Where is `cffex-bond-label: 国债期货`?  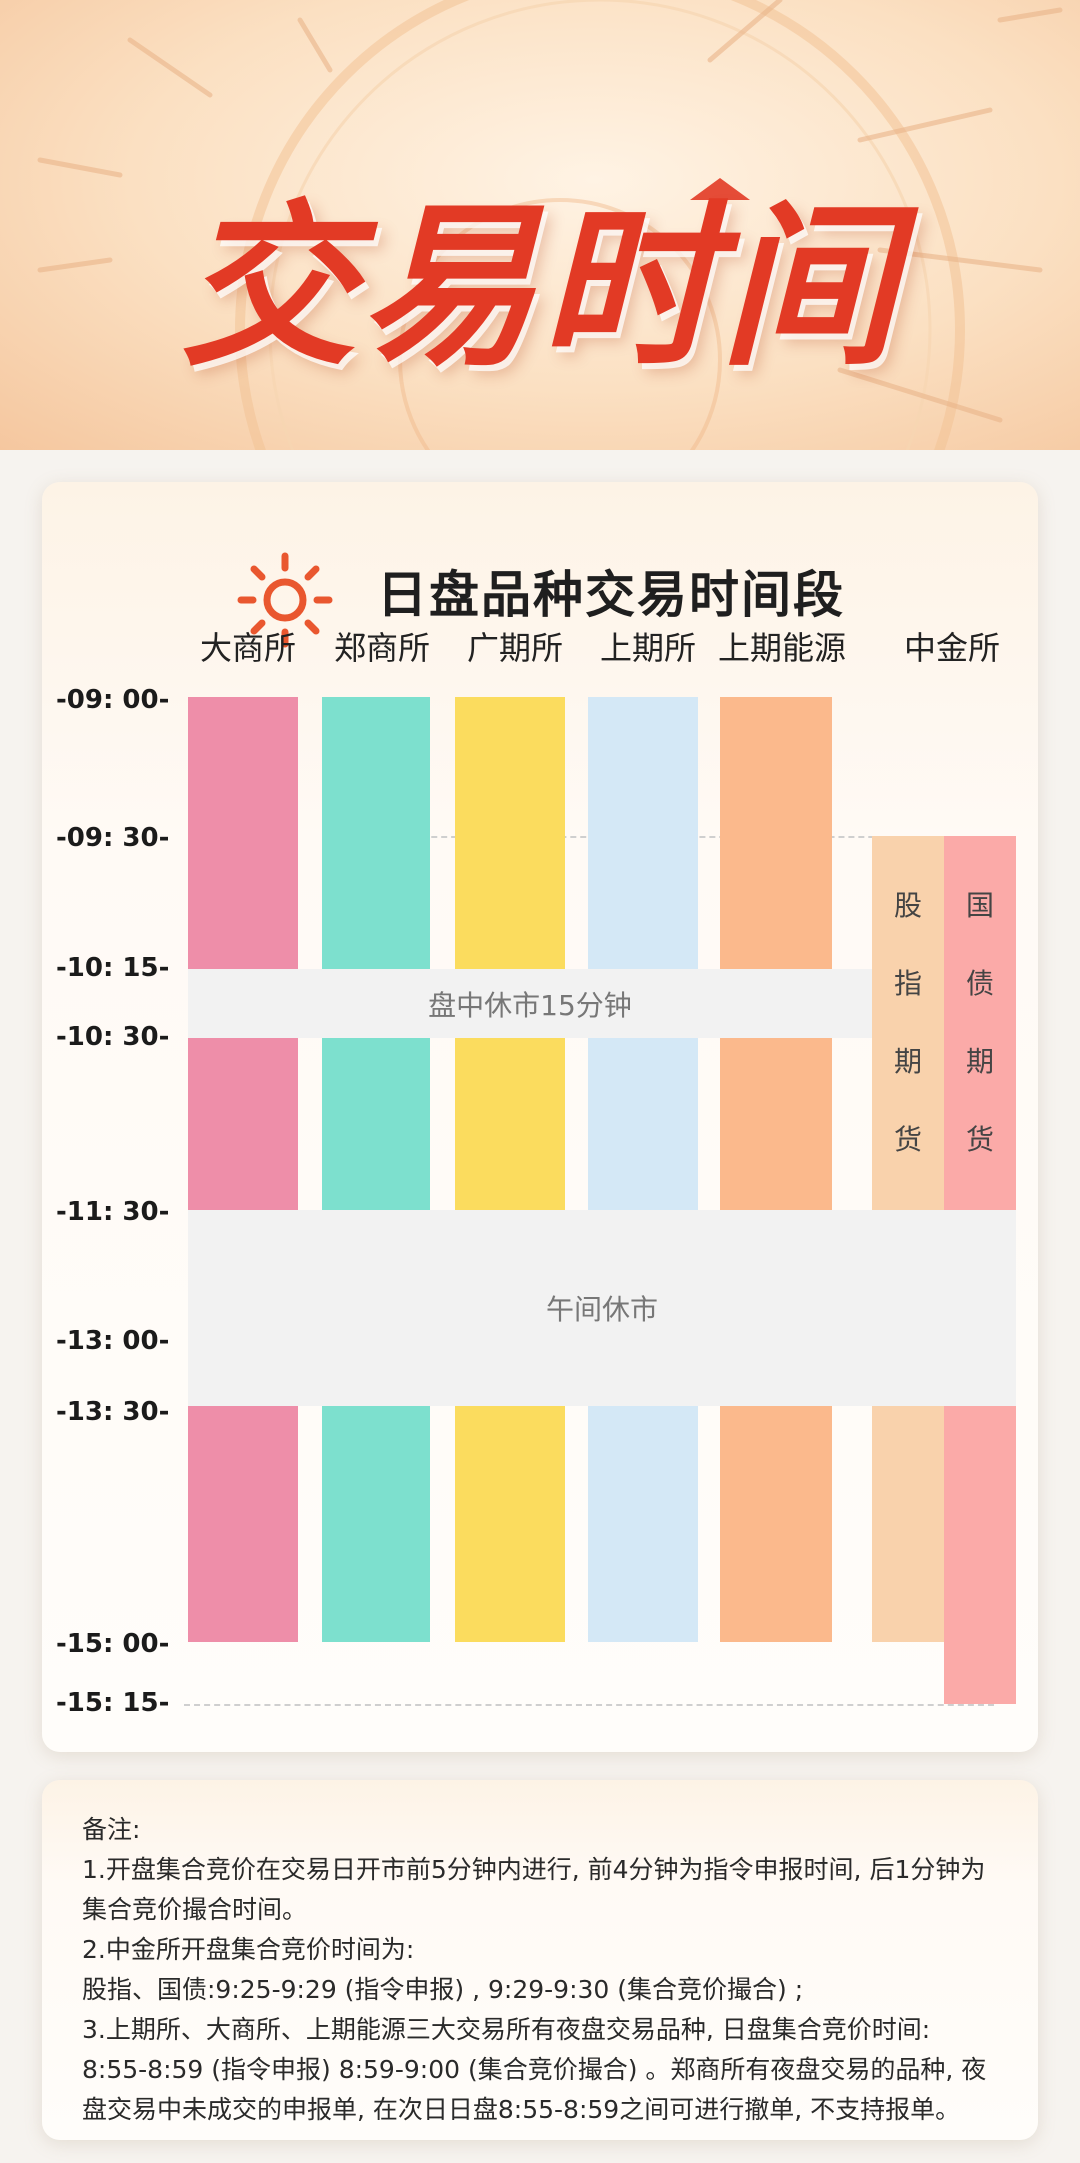 cffex-bond-label: 国债期货 is located at coordinates (980, 1023).